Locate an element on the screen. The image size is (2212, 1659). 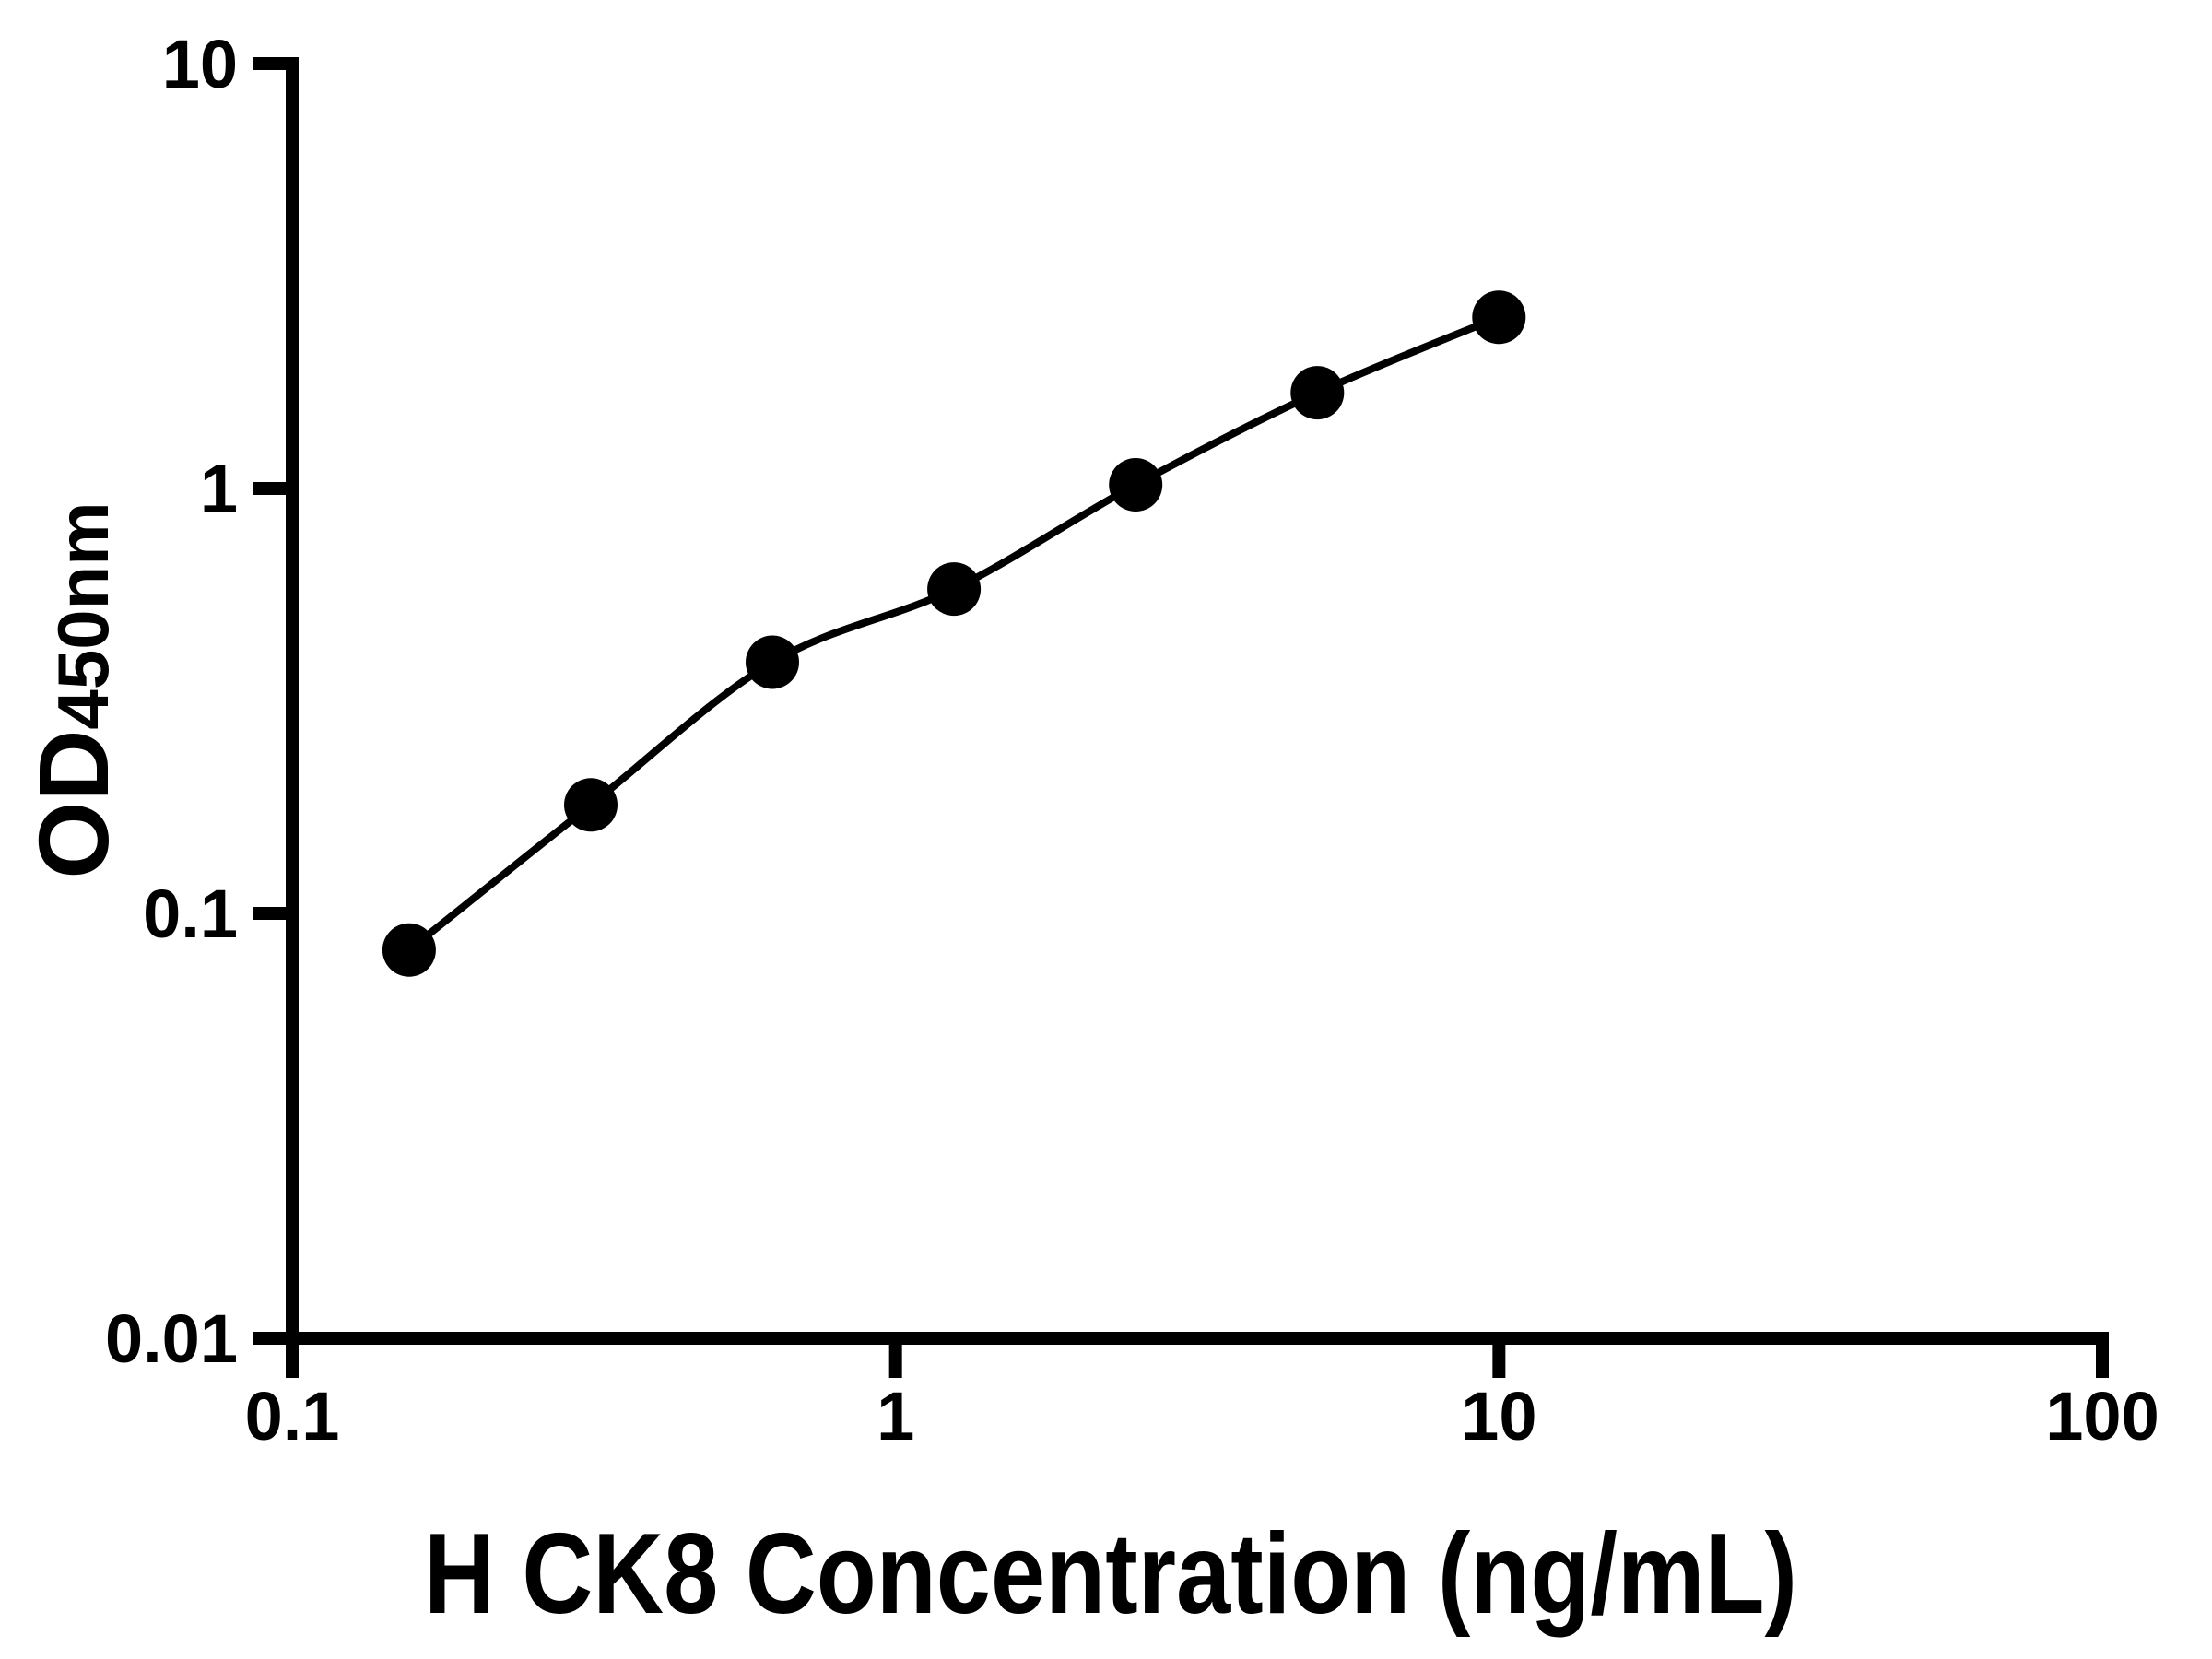
x-tick-label-0.1: 0.1 is located at coordinates (292, 1416).